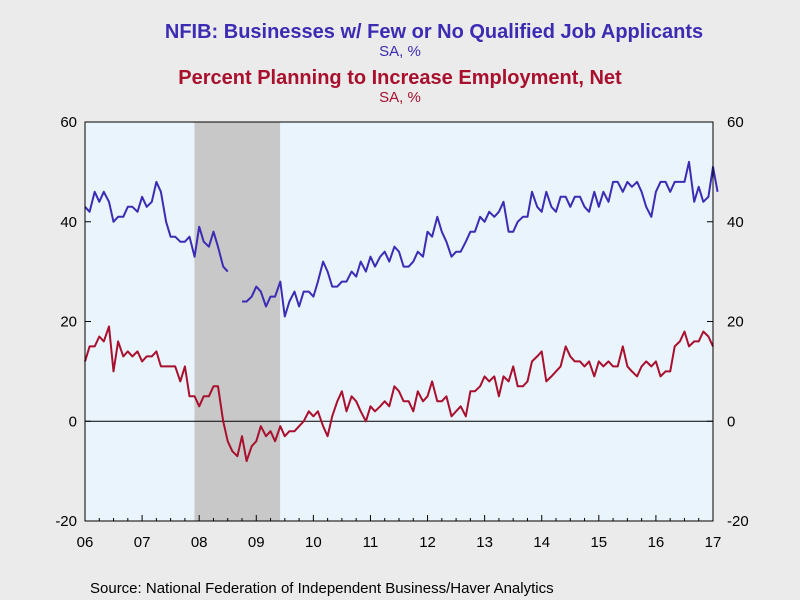 The width and height of the screenshot is (800, 600). Describe the element at coordinates (656, 542) in the screenshot. I see `x-tick-label: 16` at that location.